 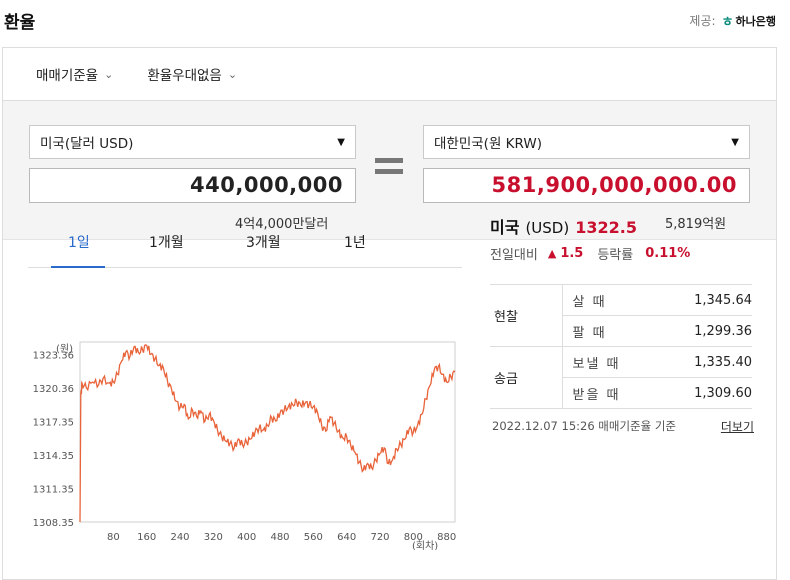 I want to click on x-tick-label: 800, so click(x=413, y=537).